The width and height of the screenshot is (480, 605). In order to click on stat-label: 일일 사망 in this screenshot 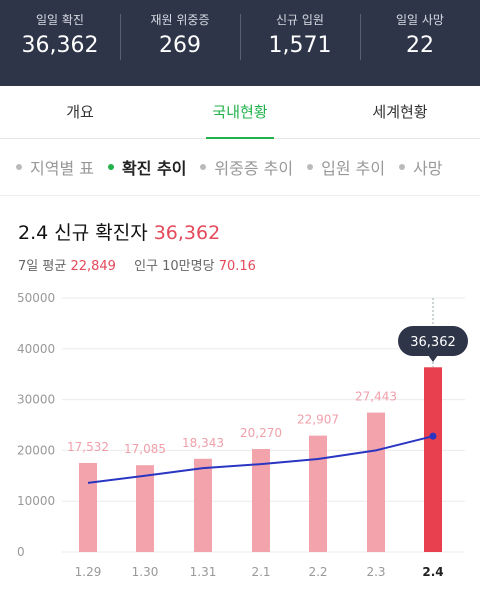, I will do `click(420, 20)`.